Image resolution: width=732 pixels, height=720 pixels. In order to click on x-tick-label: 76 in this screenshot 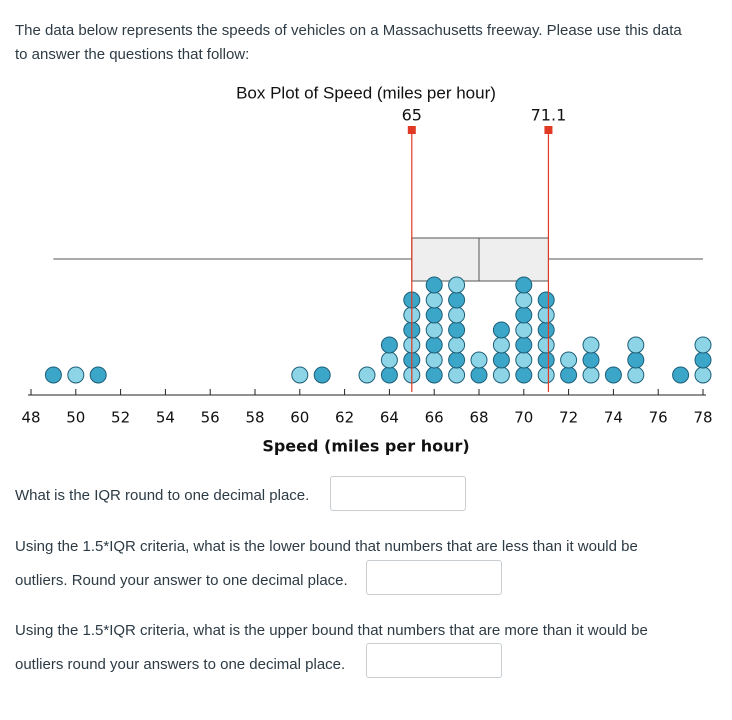, I will do `click(658, 418)`.